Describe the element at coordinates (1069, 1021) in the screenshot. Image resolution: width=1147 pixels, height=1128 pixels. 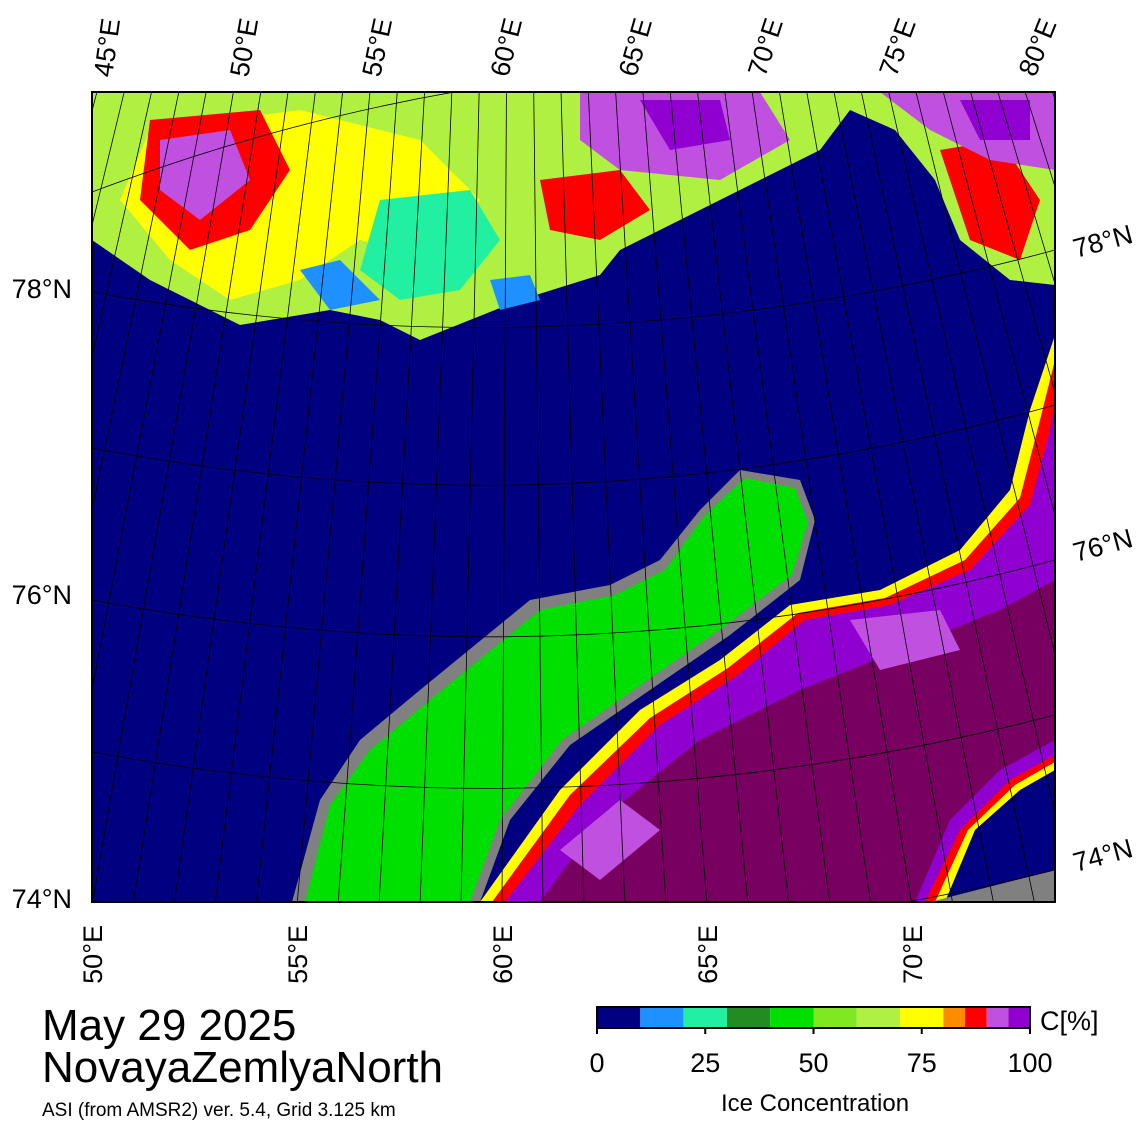
I see `colorbar-unit: C[%]` at that location.